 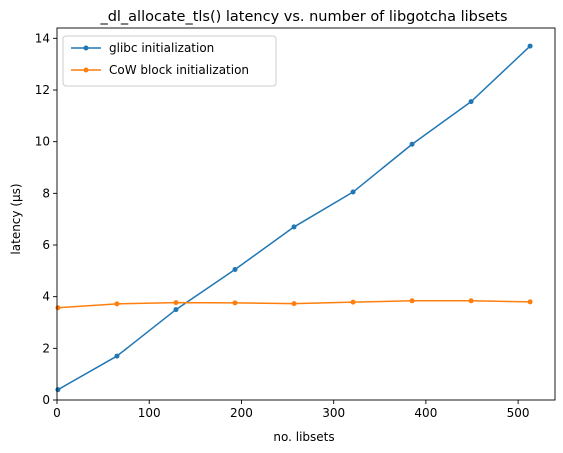 What do you see at coordinates (86, 70) in the screenshot?
I see `legend-marker-cow` at bounding box center [86, 70].